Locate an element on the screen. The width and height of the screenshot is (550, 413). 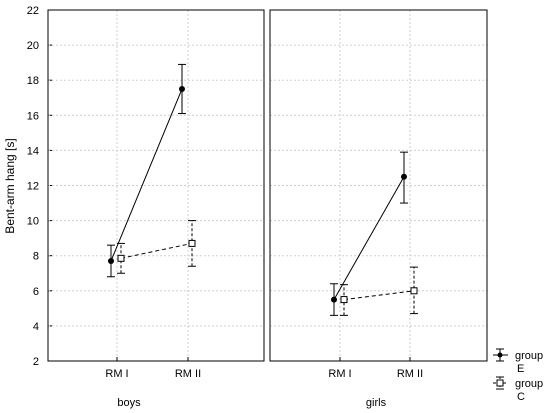
y-tick-label: 2 is located at coordinates (36, 362).